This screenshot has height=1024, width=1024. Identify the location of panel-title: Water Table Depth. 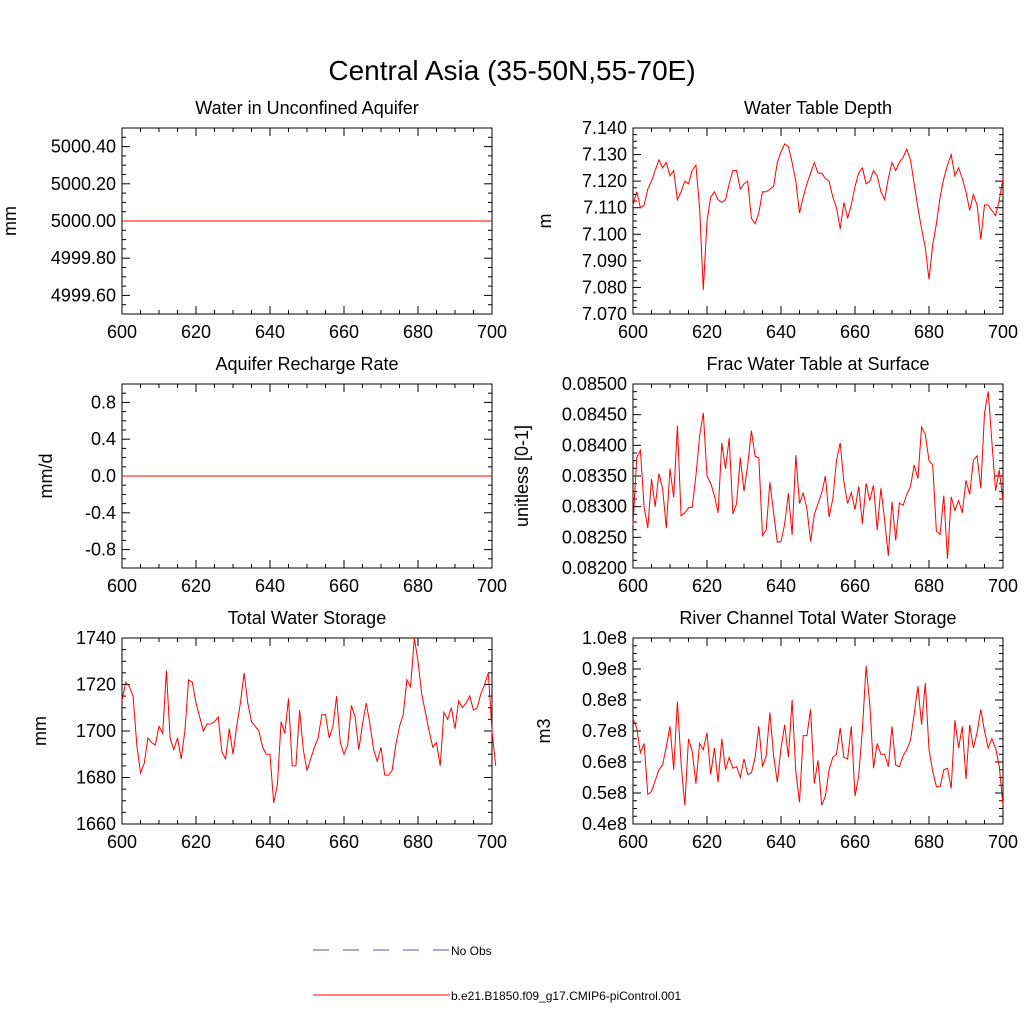
(818, 108).